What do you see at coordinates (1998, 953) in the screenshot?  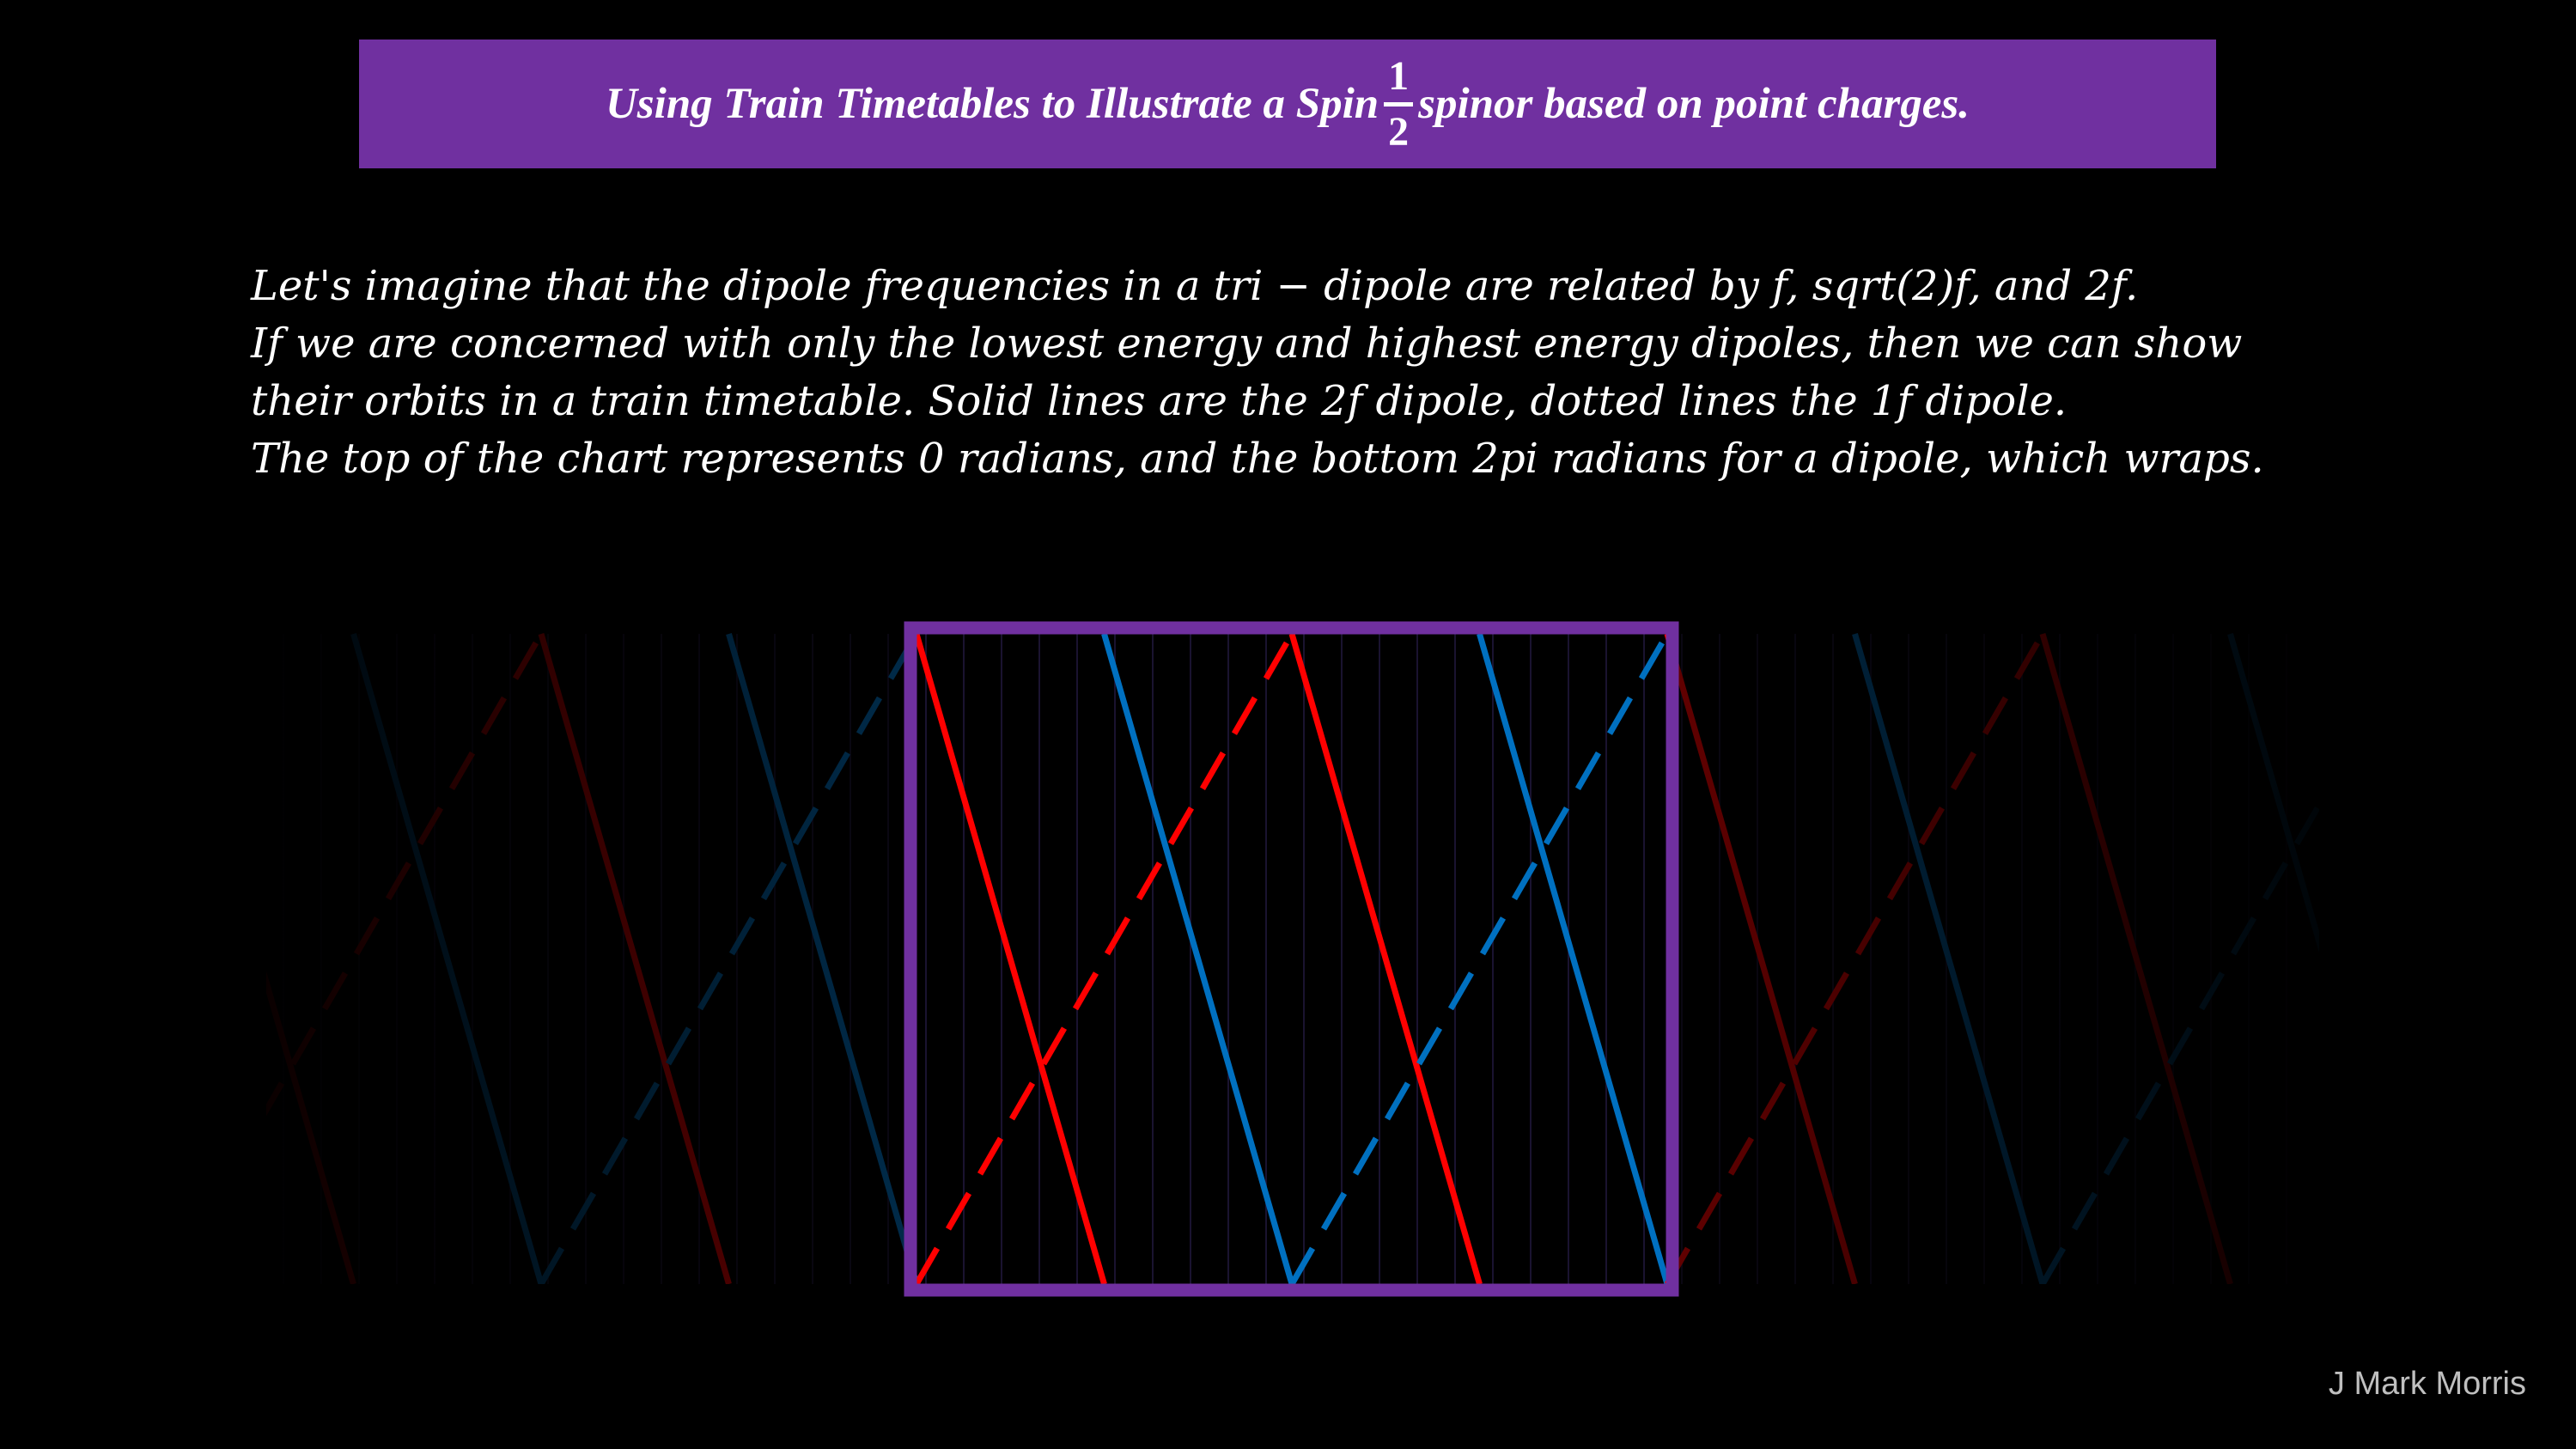 I see `right-fade-overlay` at bounding box center [1998, 953].